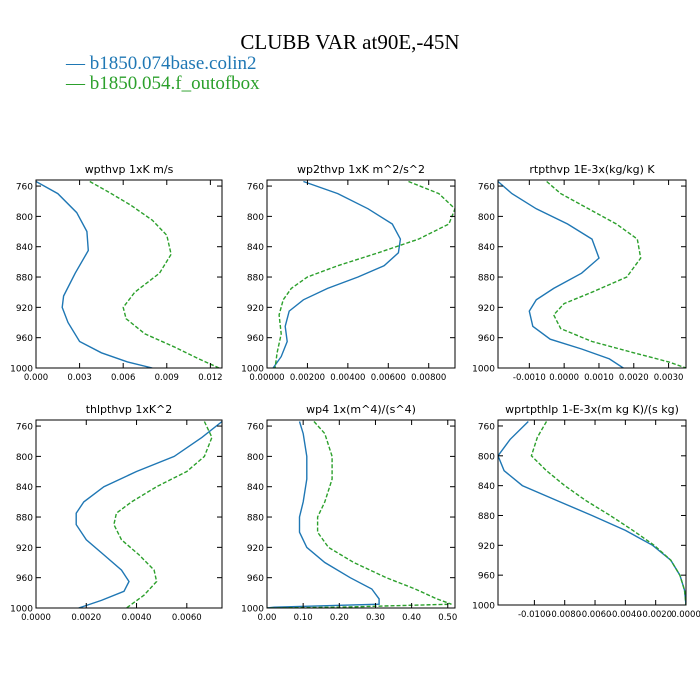 The width and height of the screenshot is (700, 700). Describe the element at coordinates (595, 615) in the screenshot. I see `x-tick-label: -0.0060` at that location.